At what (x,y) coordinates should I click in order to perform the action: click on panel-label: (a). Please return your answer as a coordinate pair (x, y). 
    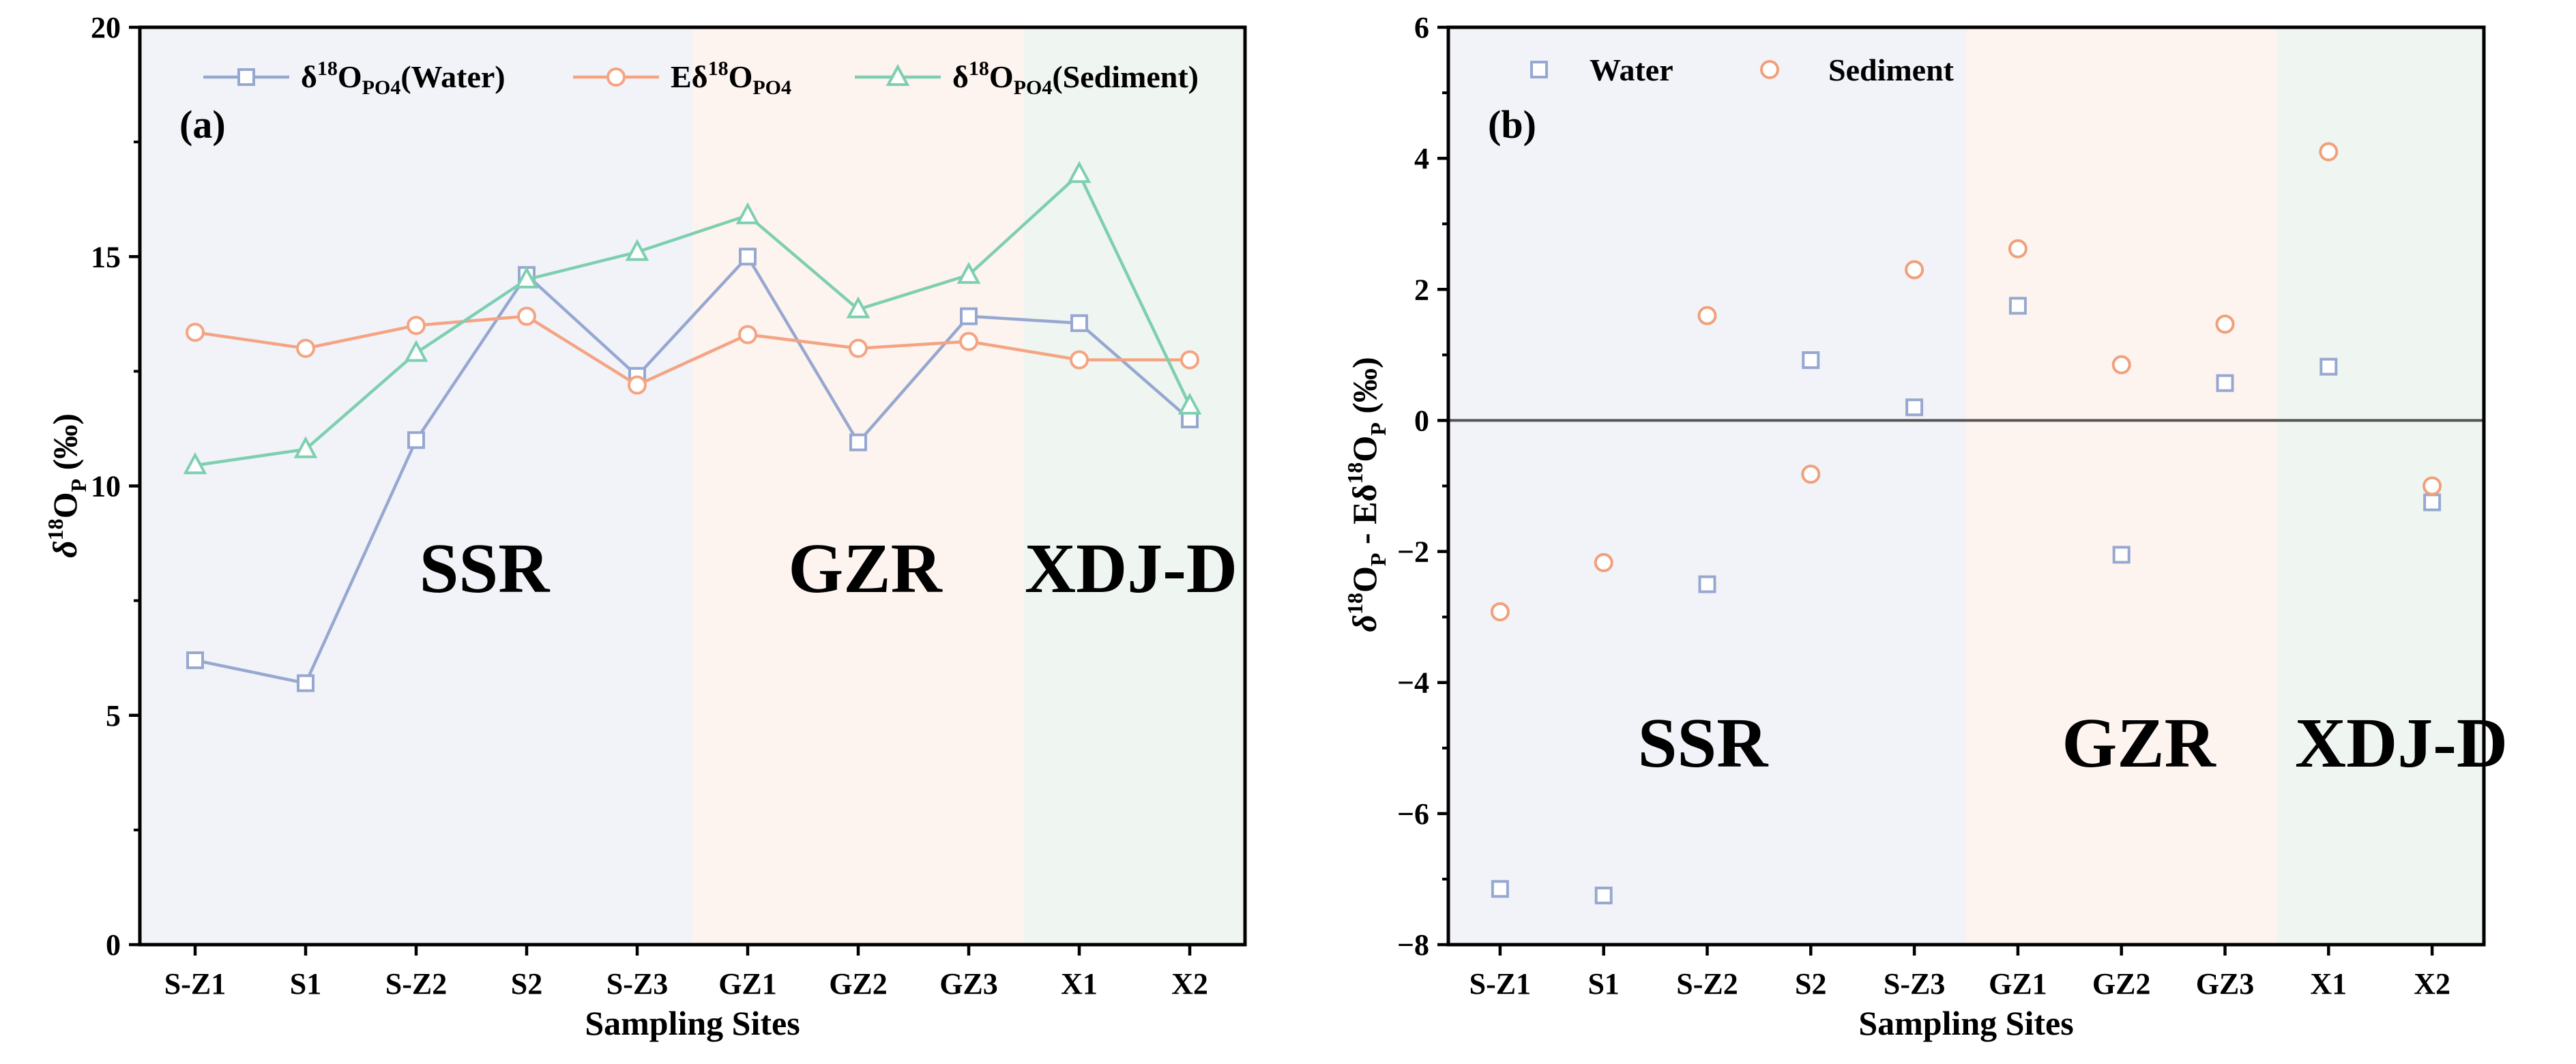
    Looking at the image, I should click on (202, 125).